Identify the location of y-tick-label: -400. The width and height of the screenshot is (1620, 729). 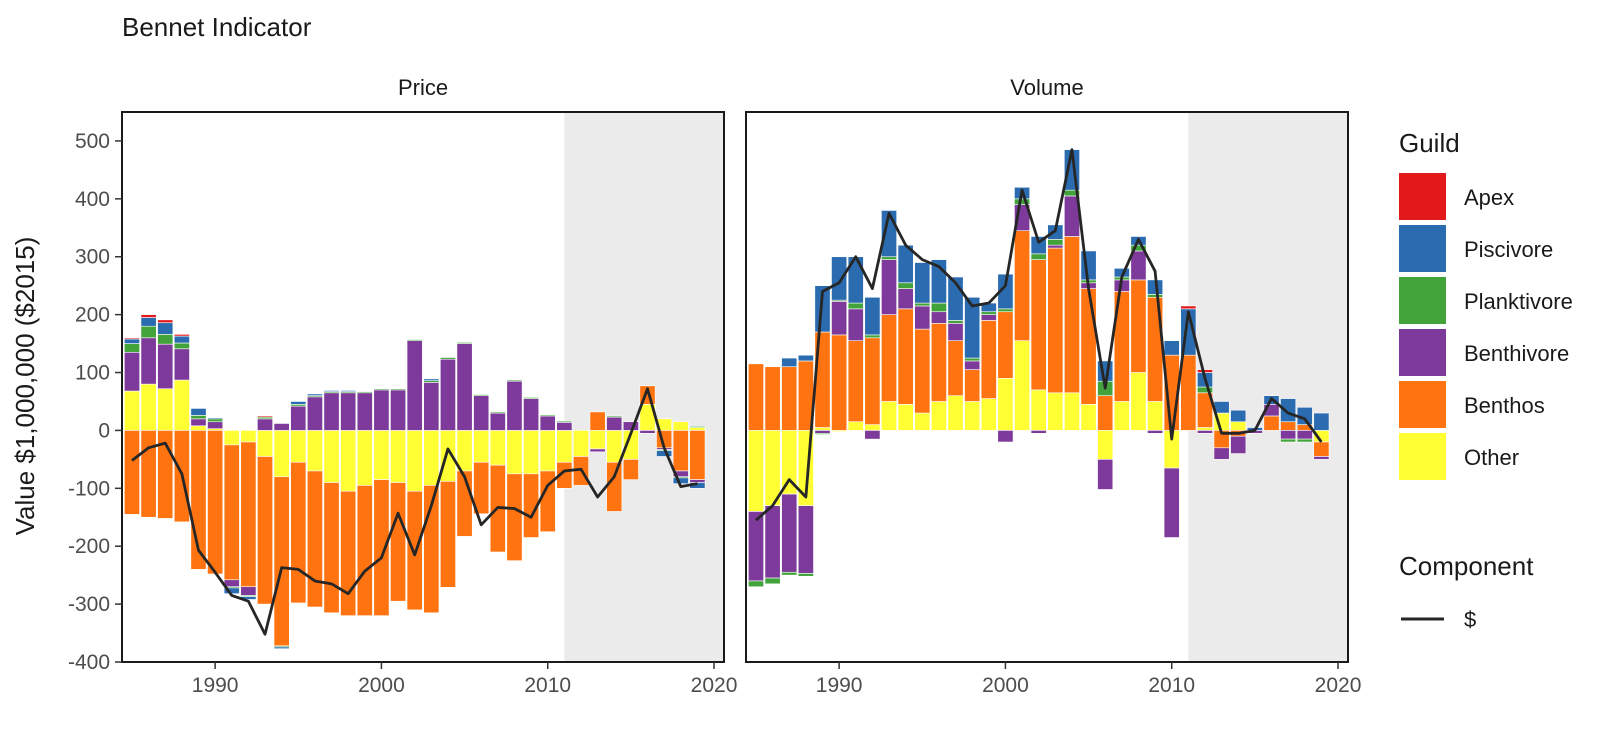
(89, 662).